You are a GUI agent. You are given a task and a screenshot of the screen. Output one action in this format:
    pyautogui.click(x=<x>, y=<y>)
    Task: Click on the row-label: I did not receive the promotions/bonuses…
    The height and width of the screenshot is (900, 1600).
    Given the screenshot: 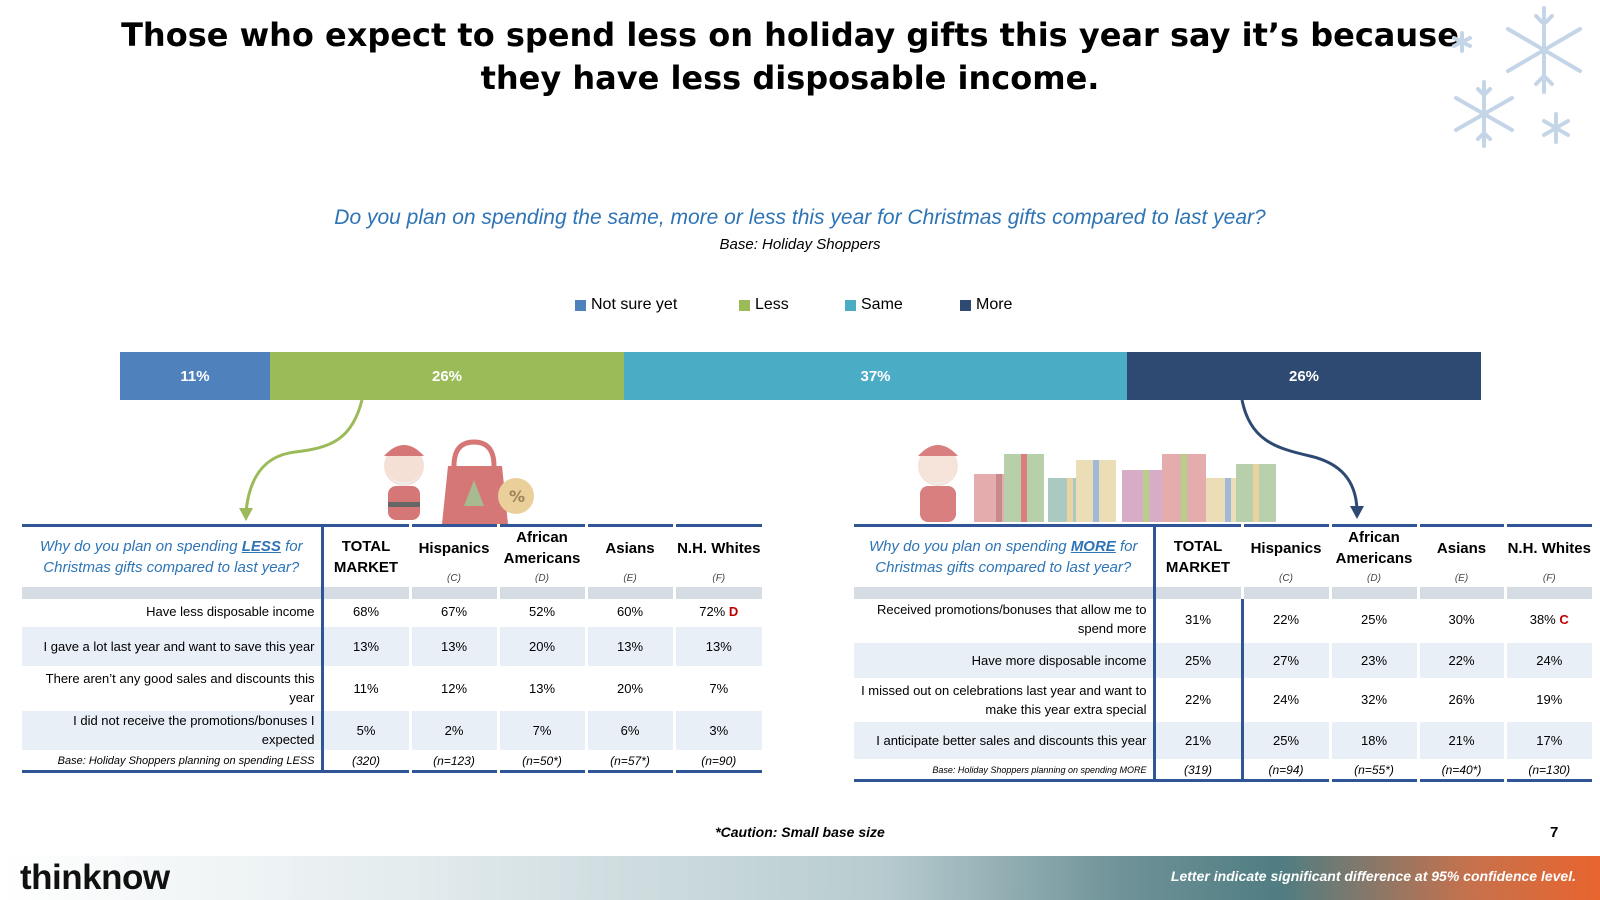 What is the action you would take?
    pyautogui.click(x=172, y=729)
    